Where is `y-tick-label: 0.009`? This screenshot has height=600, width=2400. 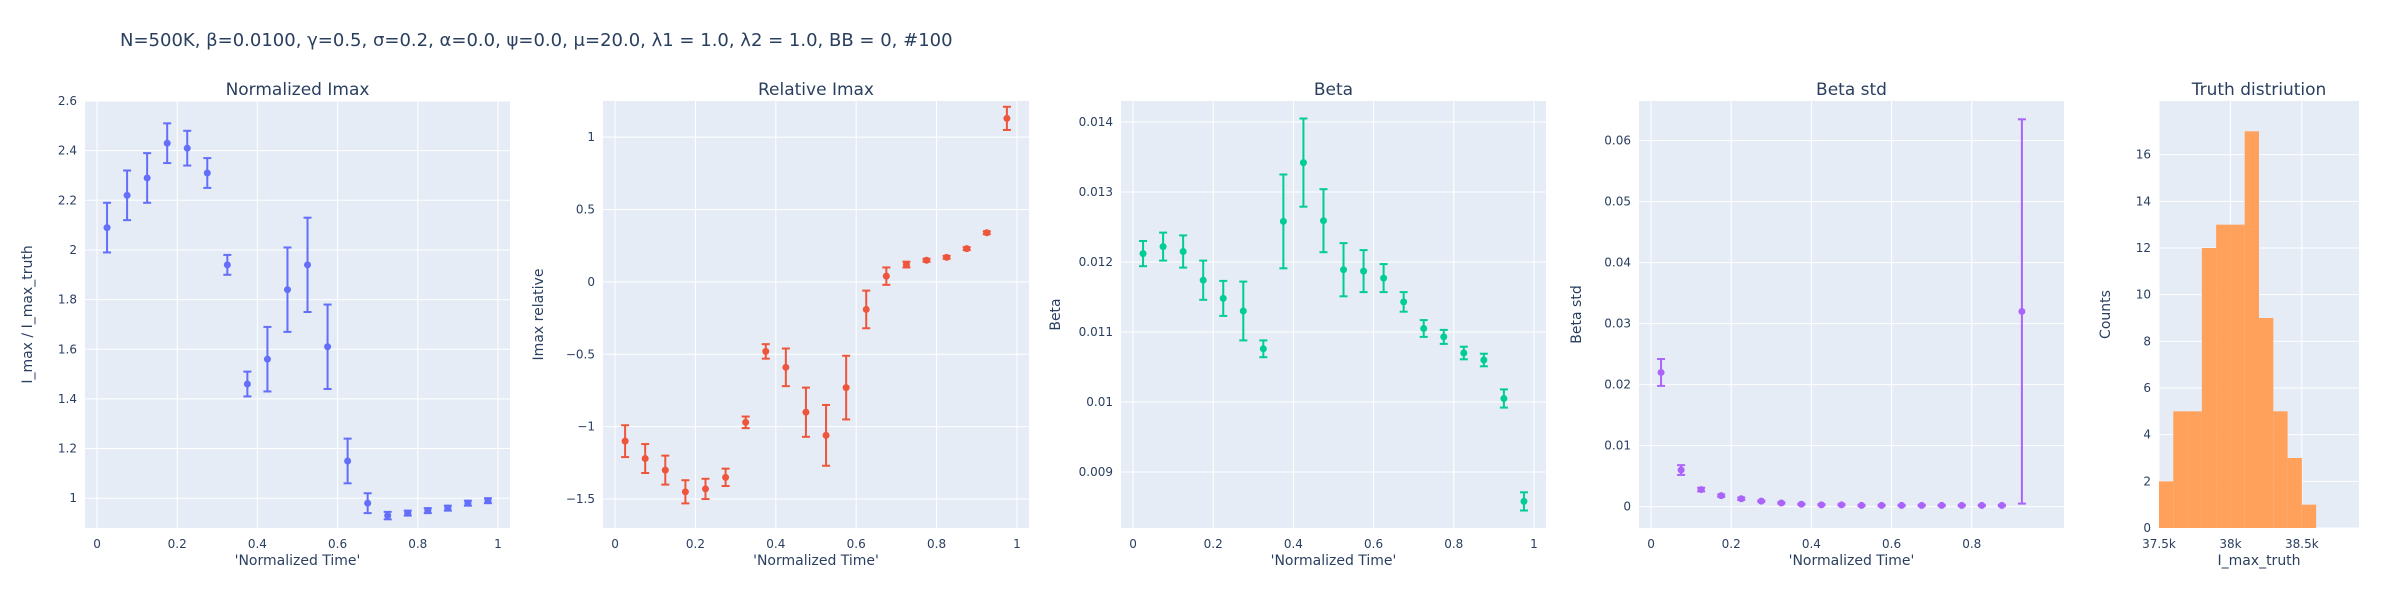
y-tick-label: 0.009 is located at coordinates (1096, 472).